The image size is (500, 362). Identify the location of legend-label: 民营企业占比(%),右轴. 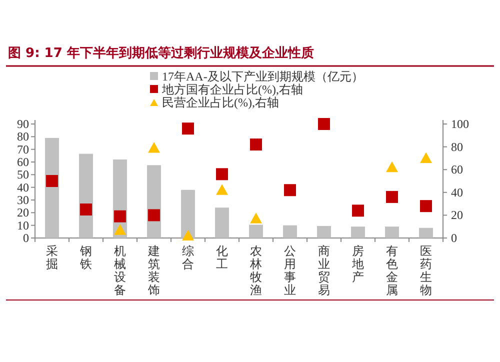
(220, 103).